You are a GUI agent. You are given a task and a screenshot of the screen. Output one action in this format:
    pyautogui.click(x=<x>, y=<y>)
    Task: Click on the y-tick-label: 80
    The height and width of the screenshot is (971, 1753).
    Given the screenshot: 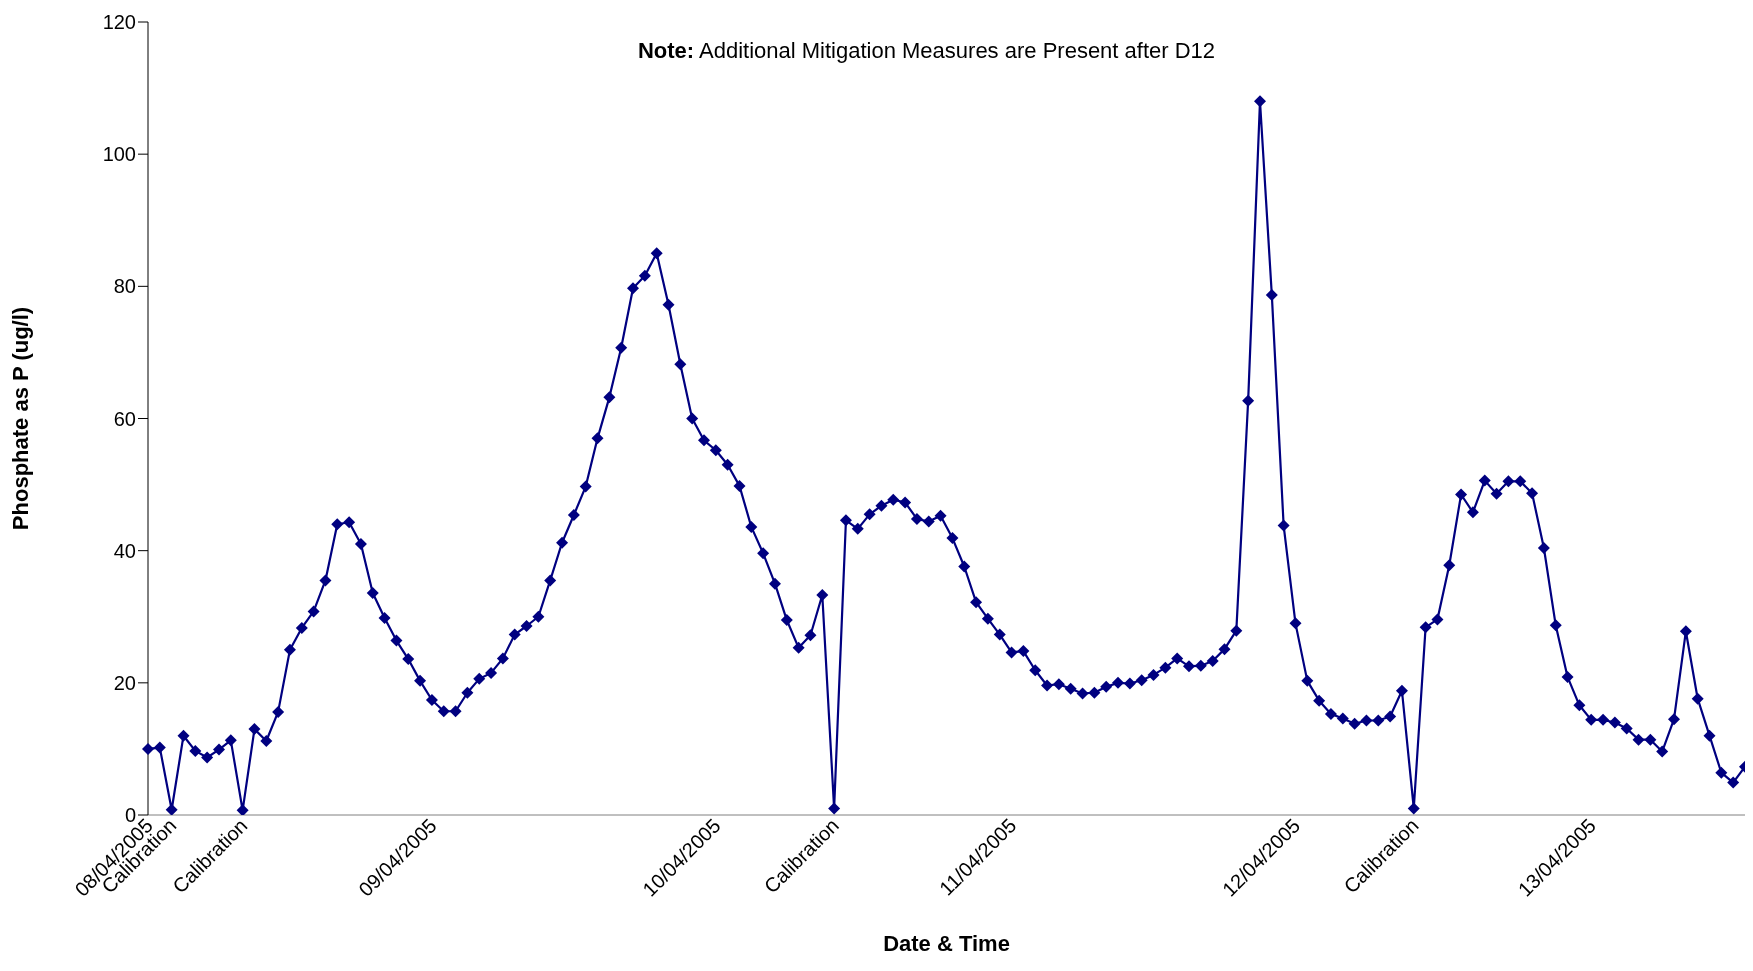 What is the action you would take?
    pyautogui.click(x=124, y=286)
    